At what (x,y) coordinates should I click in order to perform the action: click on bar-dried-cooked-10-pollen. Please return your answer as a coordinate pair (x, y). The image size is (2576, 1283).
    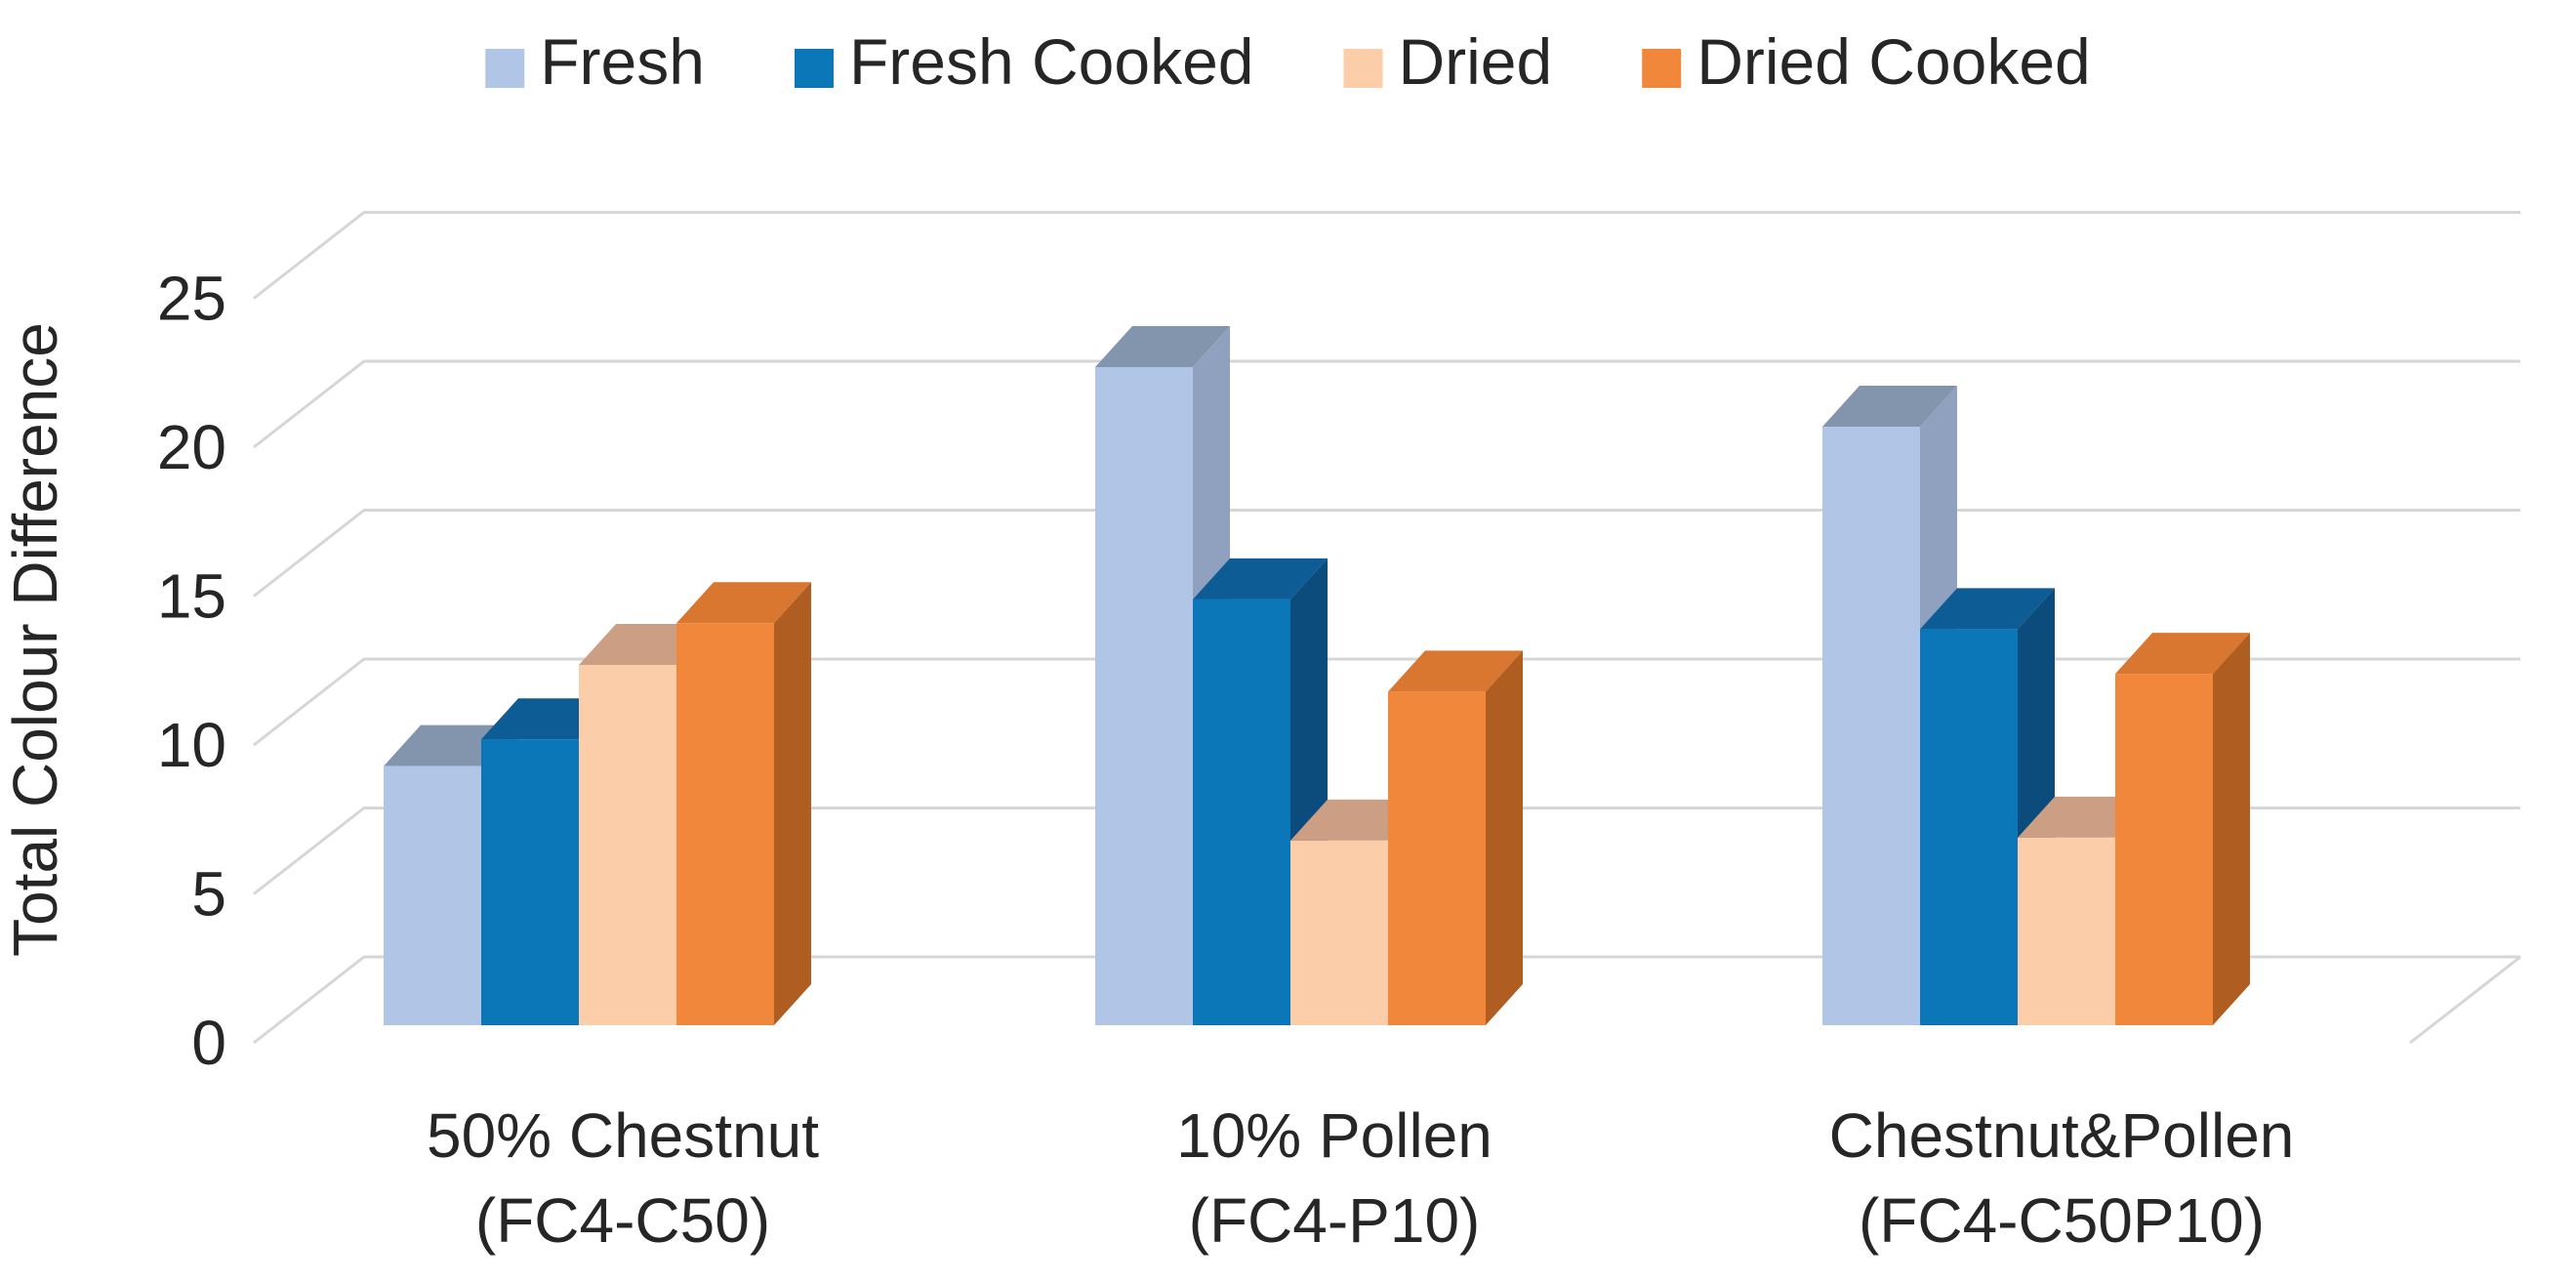
    Looking at the image, I should click on (1455, 838).